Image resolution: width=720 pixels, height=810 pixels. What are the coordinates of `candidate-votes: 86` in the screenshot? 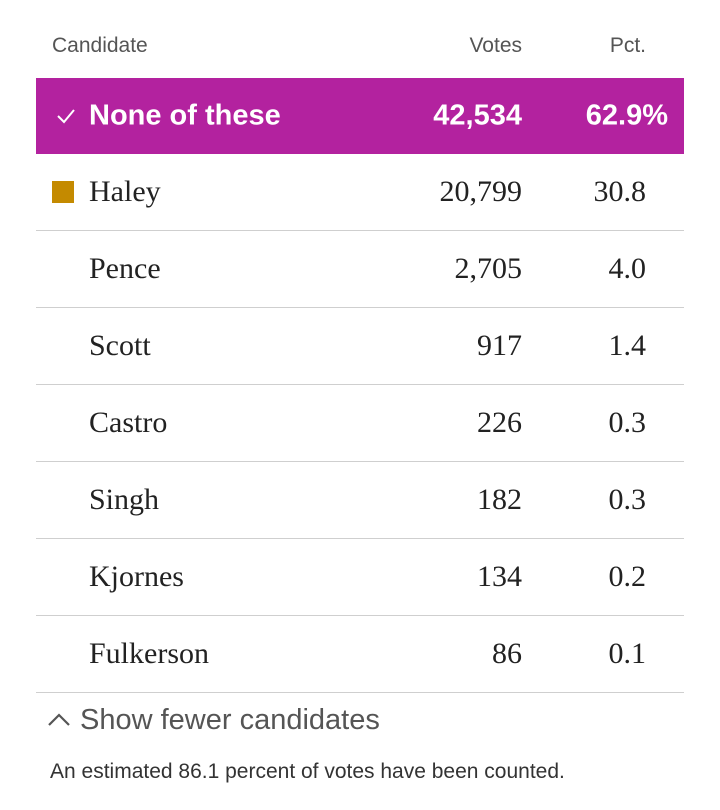 It's located at (507, 653).